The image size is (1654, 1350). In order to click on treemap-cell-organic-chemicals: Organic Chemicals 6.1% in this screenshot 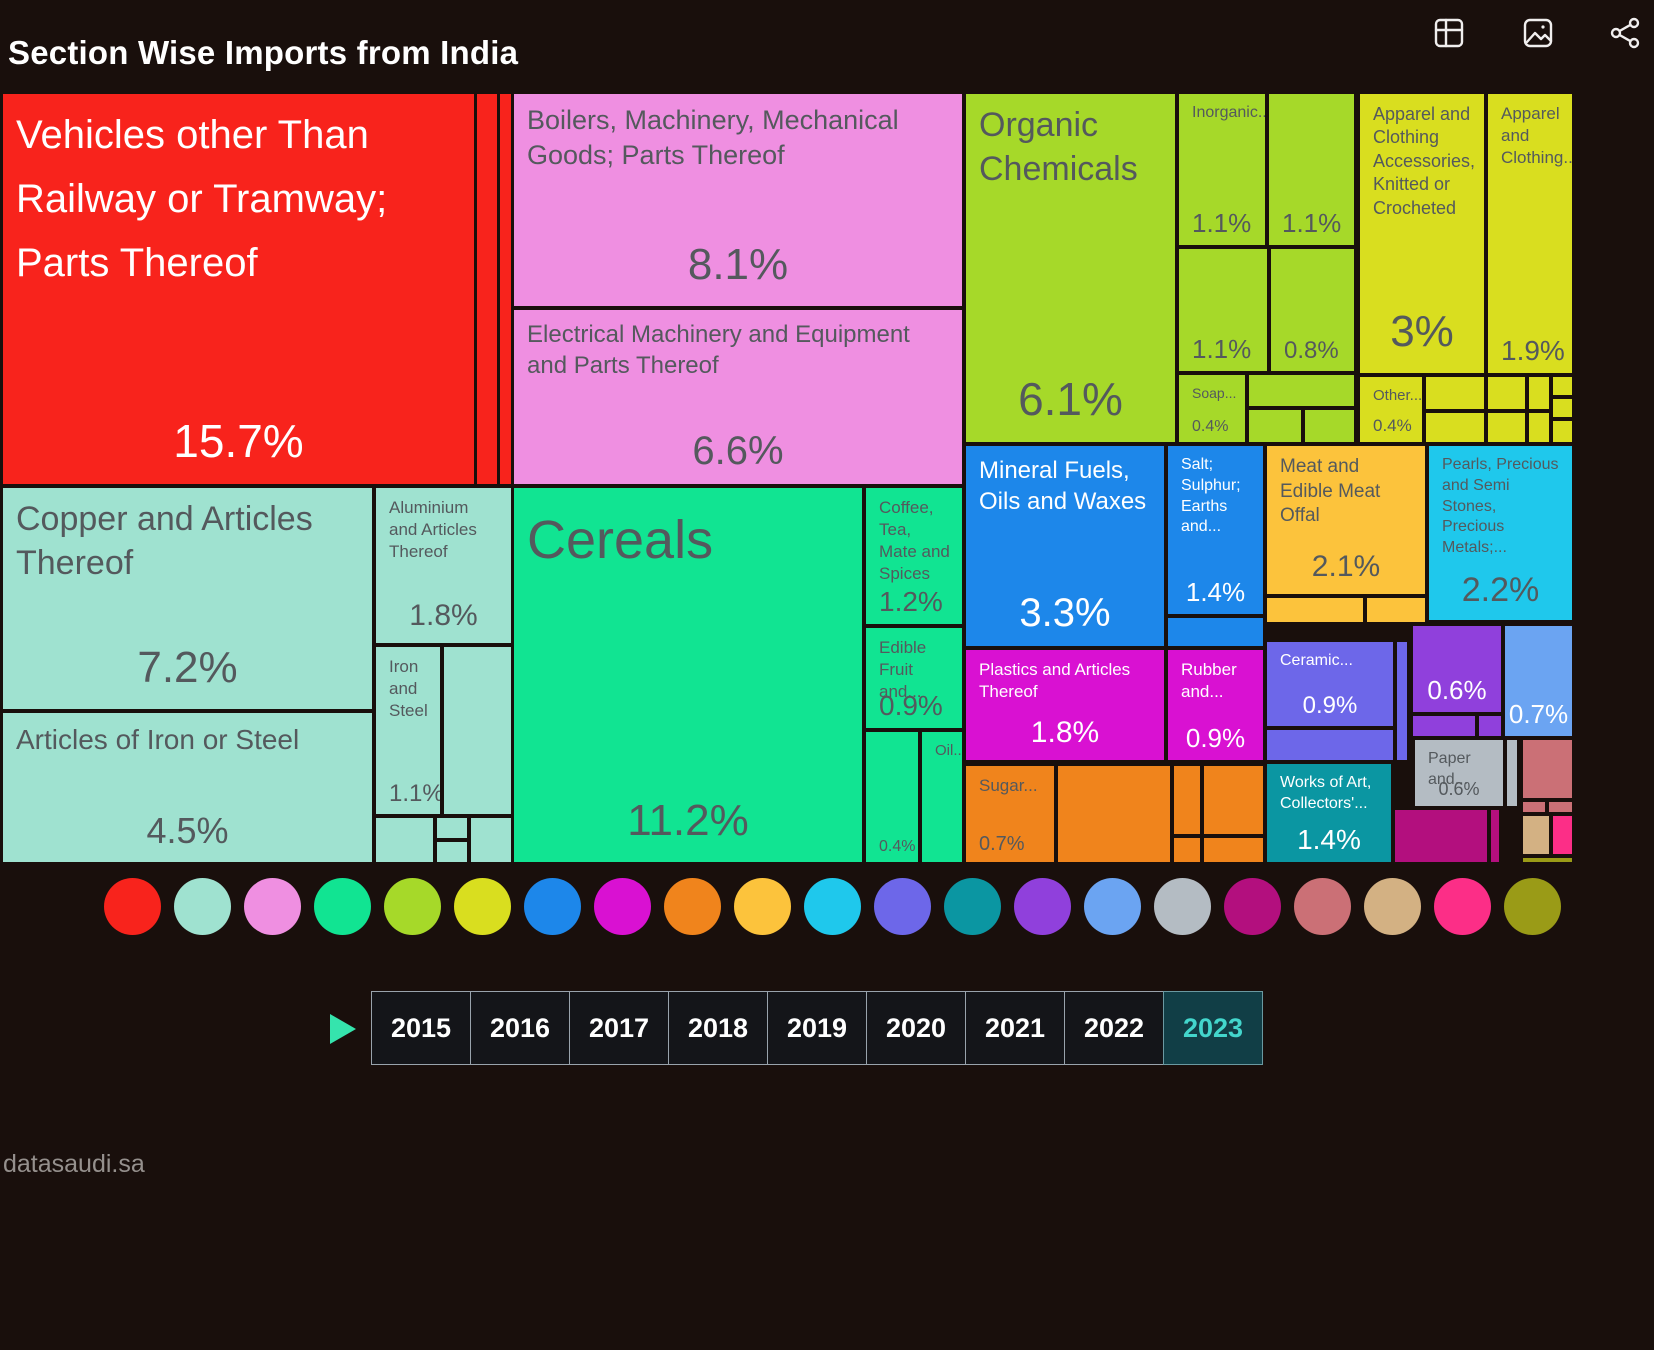, I will do `click(1070, 268)`.